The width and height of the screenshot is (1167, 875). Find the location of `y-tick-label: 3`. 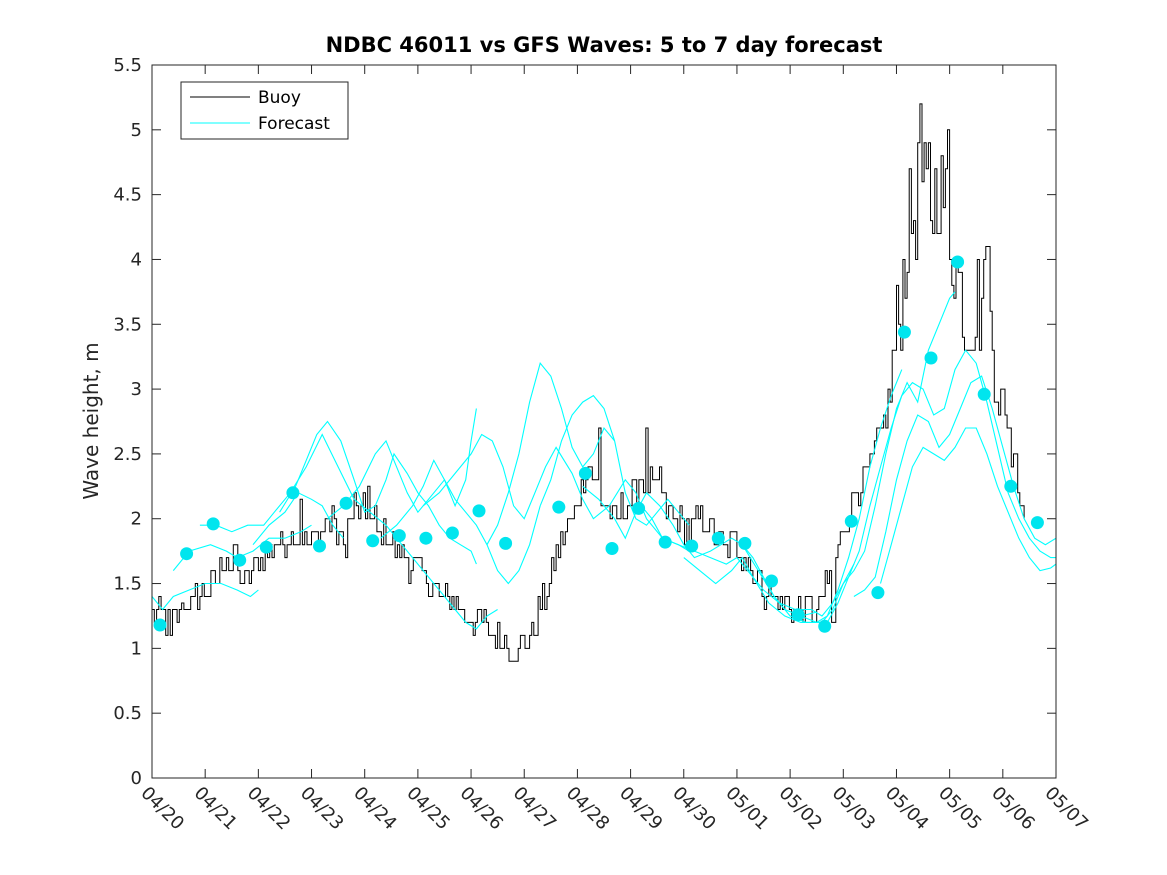

y-tick-label: 3 is located at coordinates (136, 389).